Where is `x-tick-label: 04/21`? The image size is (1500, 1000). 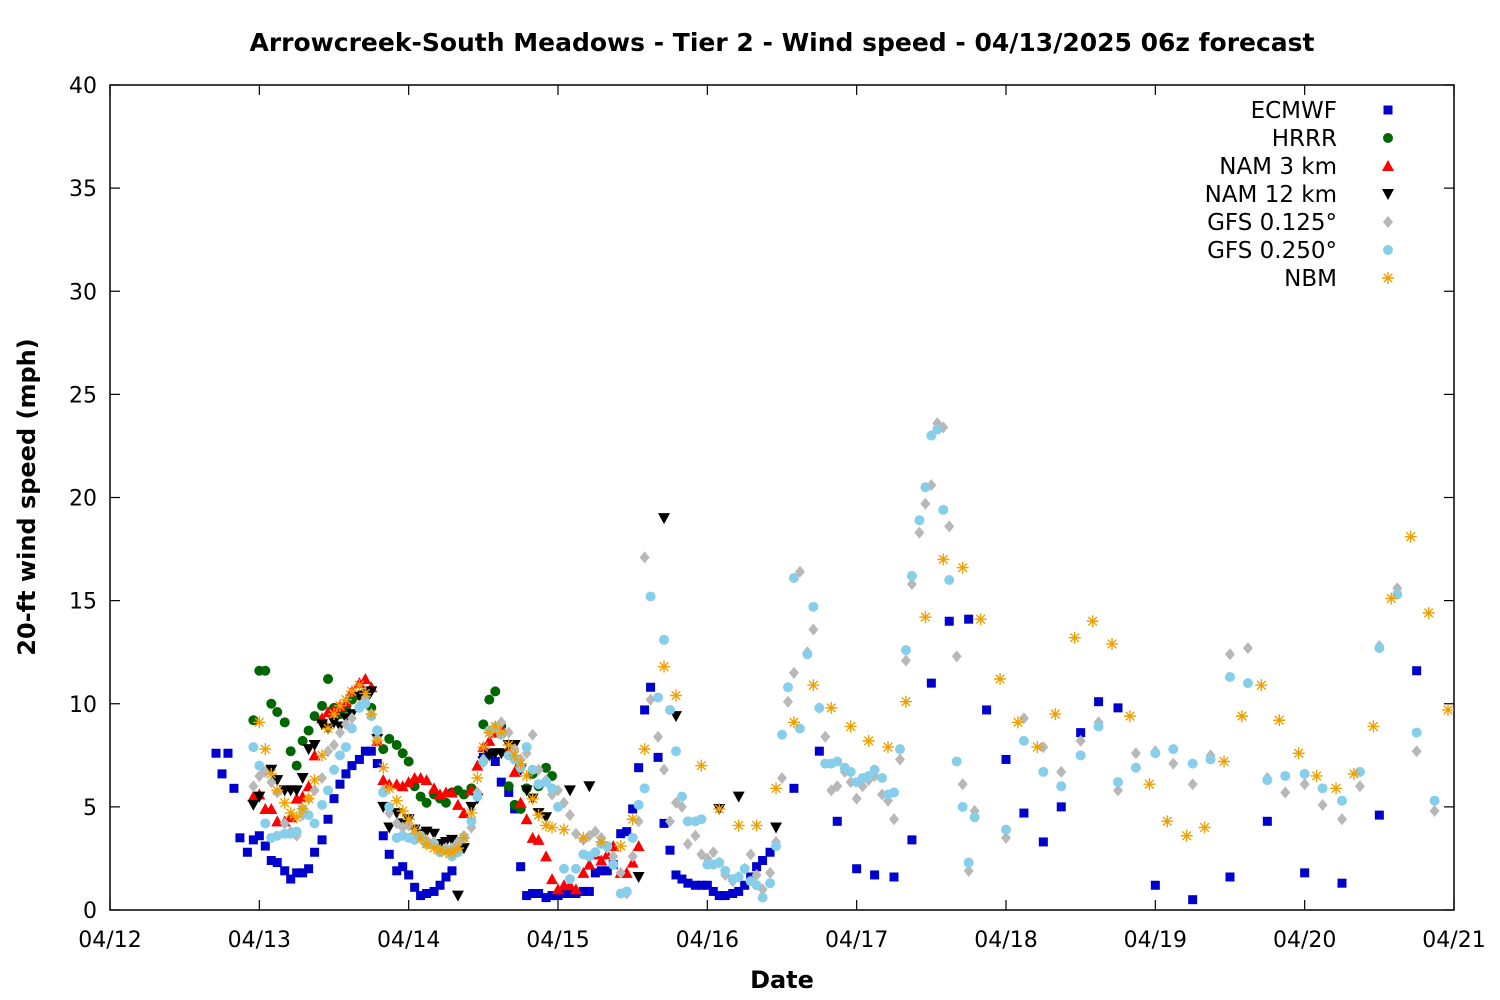 x-tick-label: 04/21 is located at coordinates (1453, 940).